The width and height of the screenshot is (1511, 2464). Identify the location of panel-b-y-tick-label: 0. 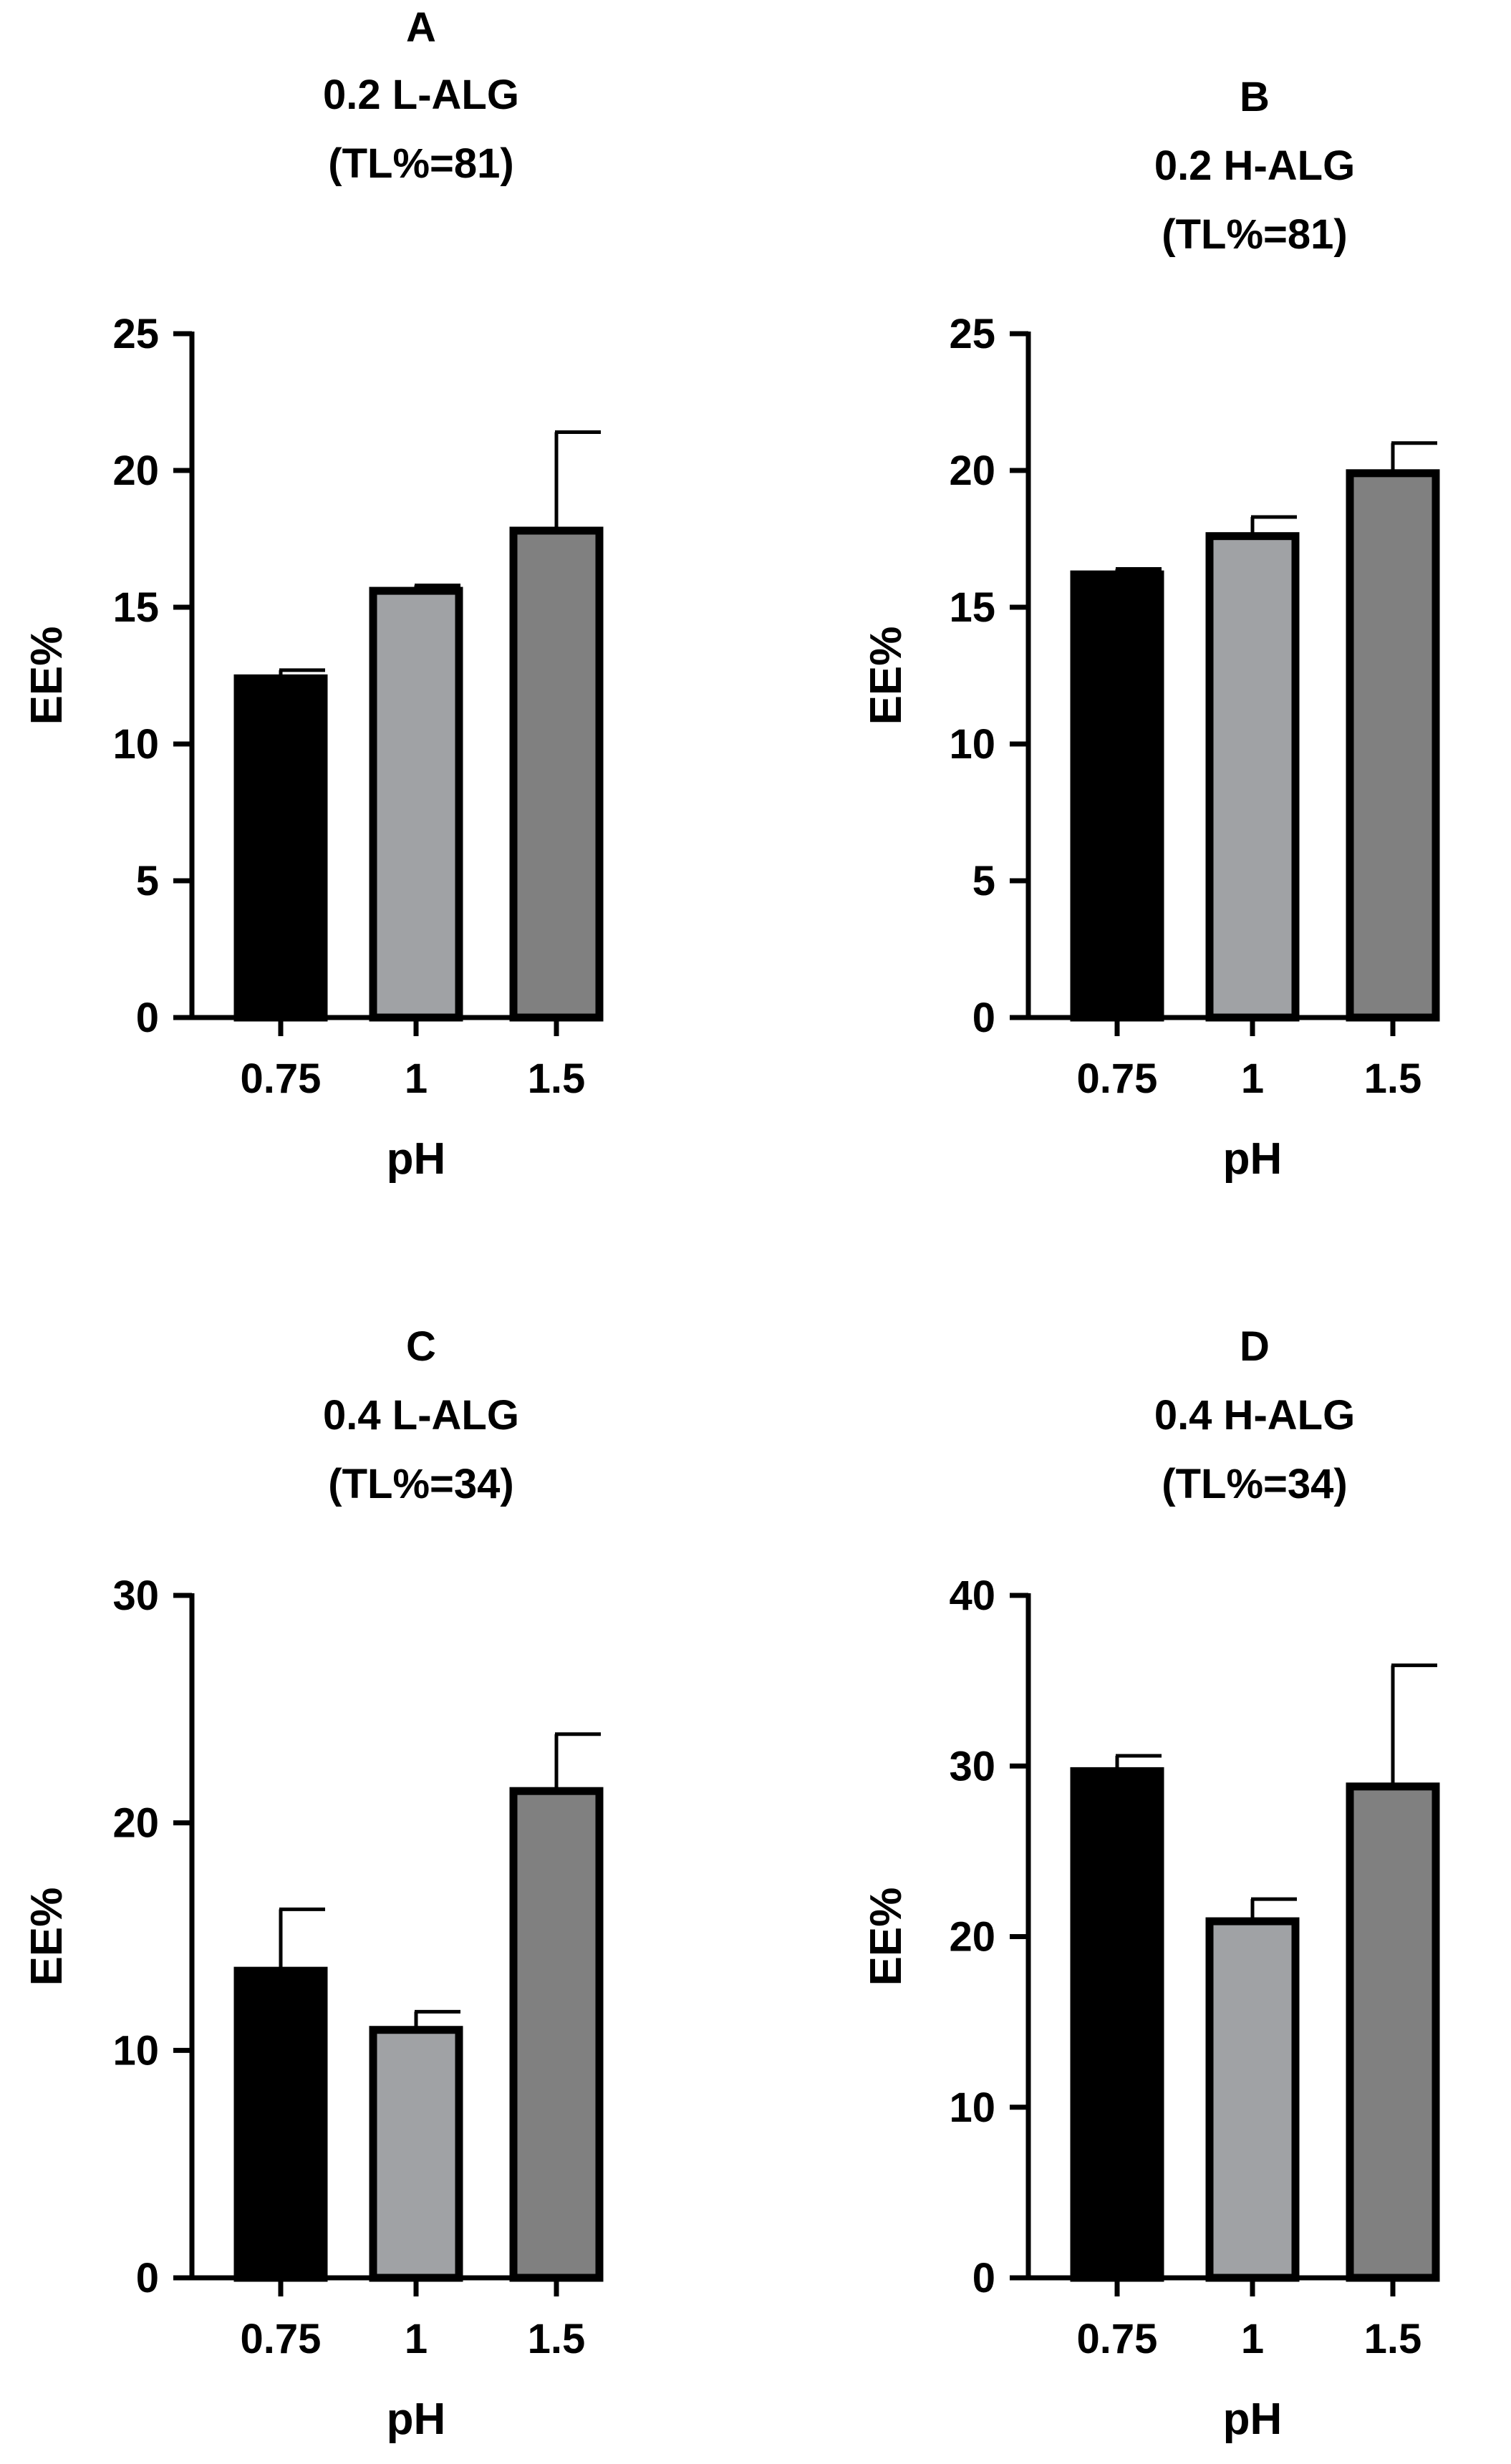
(983, 1018).